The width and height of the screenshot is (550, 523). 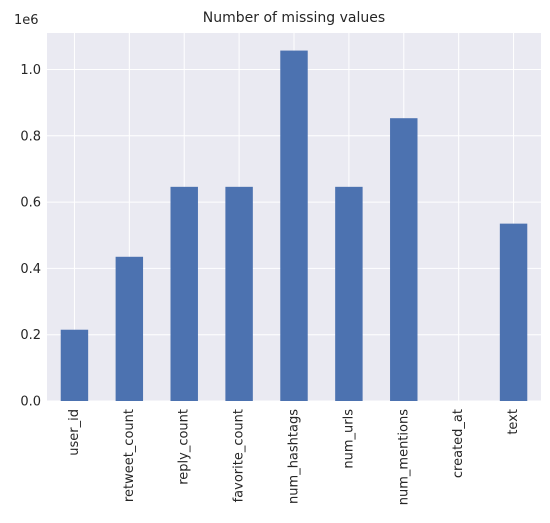 I want to click on bar-retweet-count, so click(x=129, y=328).